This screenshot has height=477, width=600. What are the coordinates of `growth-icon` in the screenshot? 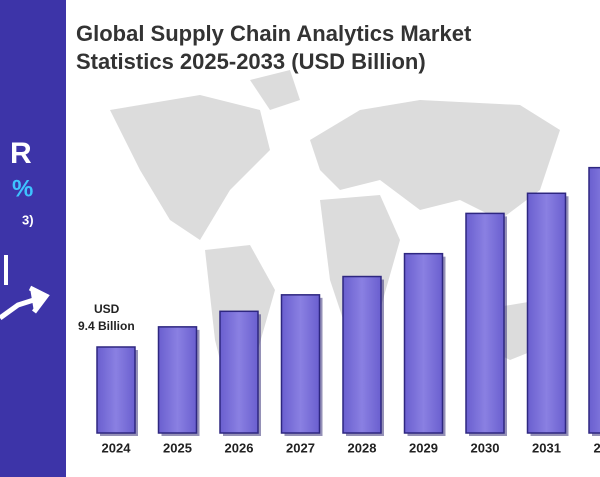 It's located at (25, 288).